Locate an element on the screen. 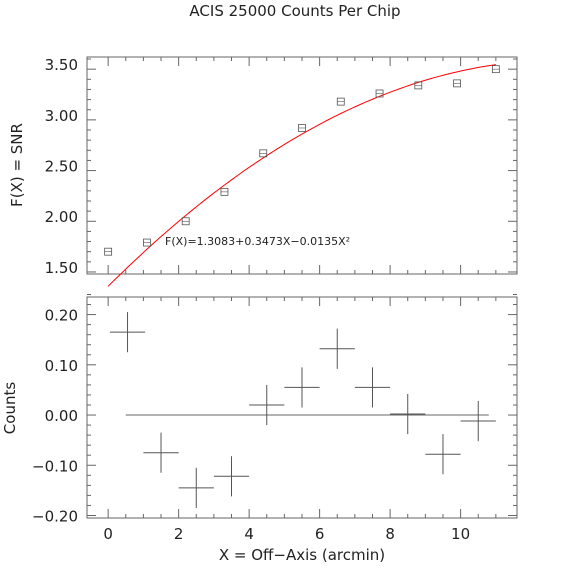  bottom-y-tick-label: −0.10 is located at coordinates (55, 466).